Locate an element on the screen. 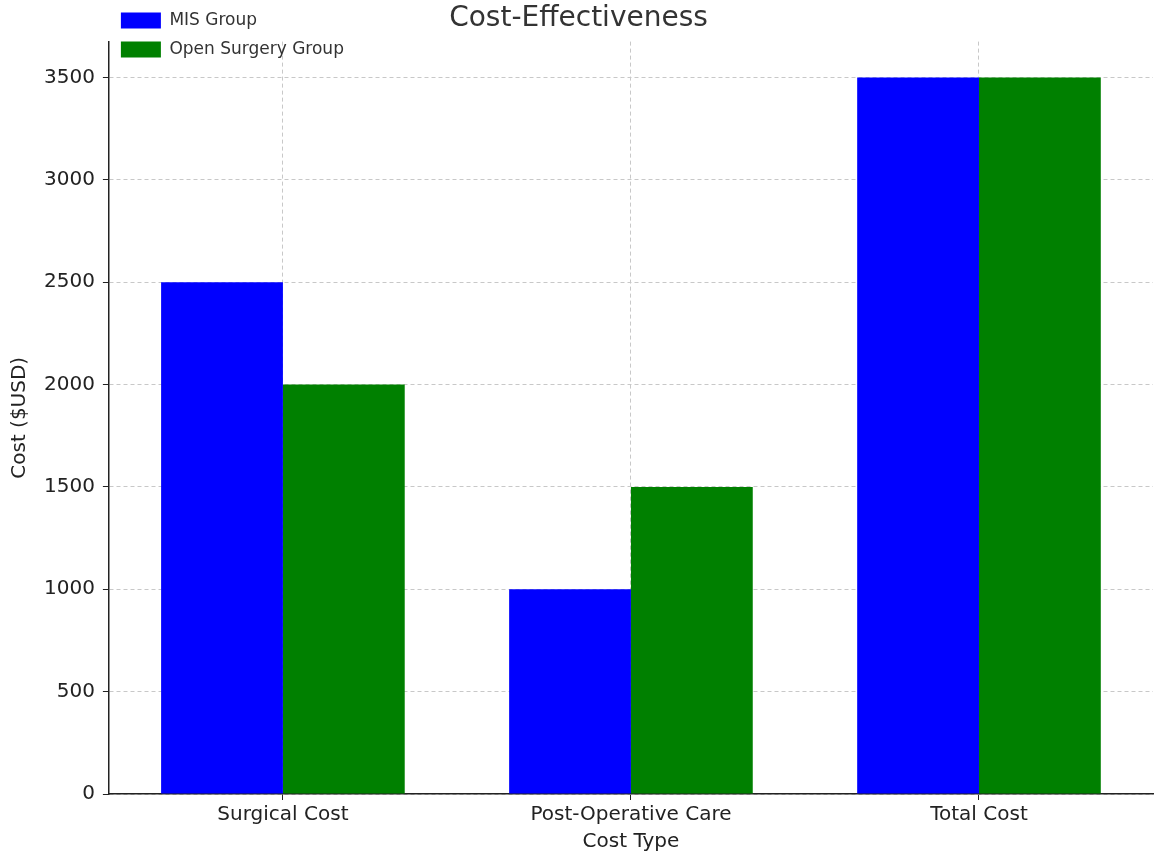 The width and height of the screenshot is (1154, 858). y-tick-label: 1000 is located at coordinates (69, 587).